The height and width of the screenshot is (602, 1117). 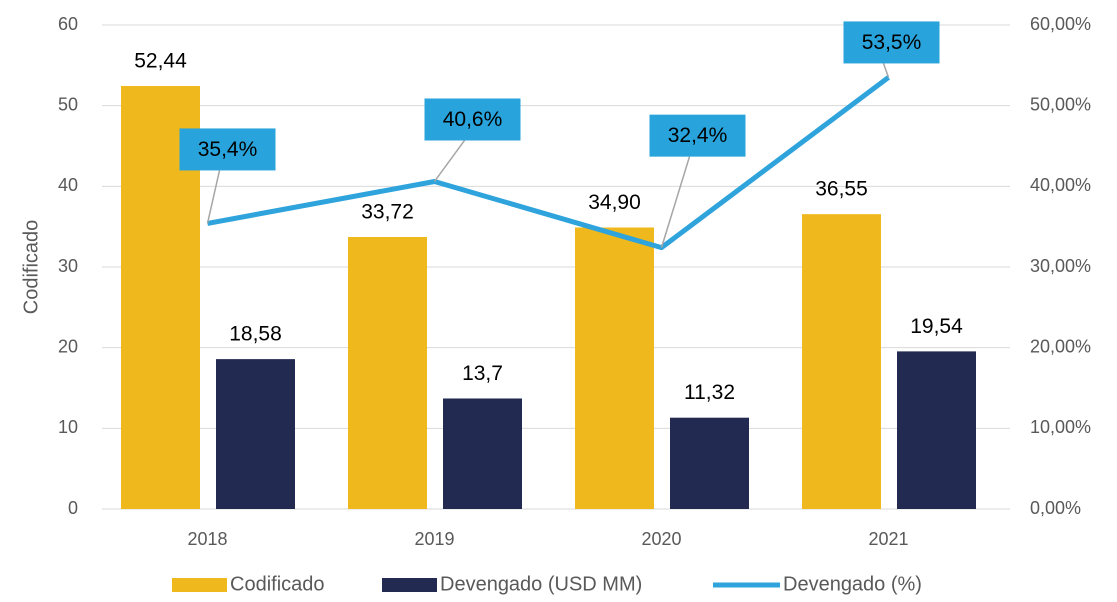 I want to click on data-label: 35,4%, so click(x=228, y=149).